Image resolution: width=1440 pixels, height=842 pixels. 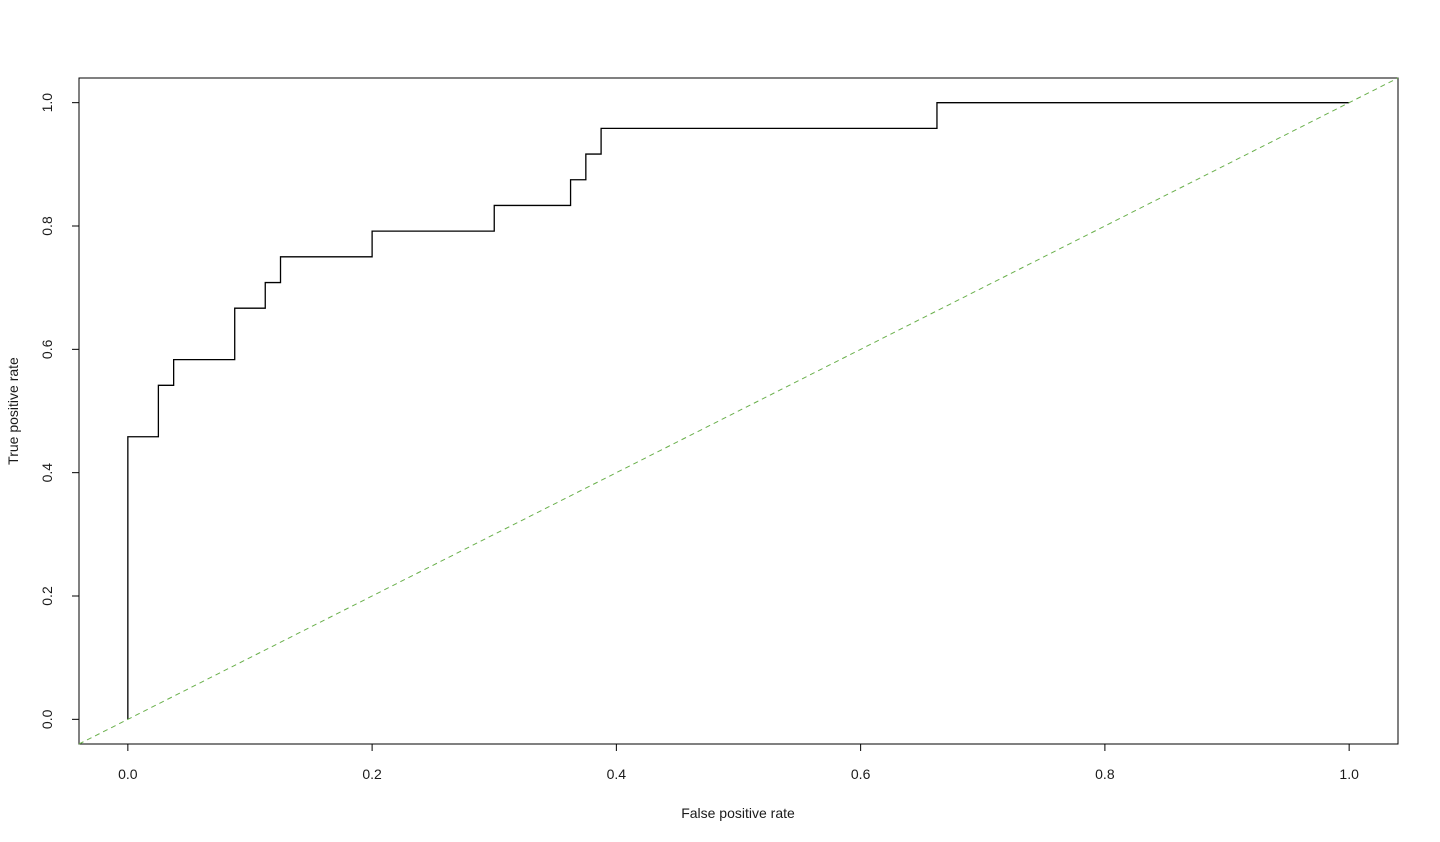 I want to click on x-axis: 0.0 0.2 0.4 0.6 0.8 1.0, so click(x=738, y=763).